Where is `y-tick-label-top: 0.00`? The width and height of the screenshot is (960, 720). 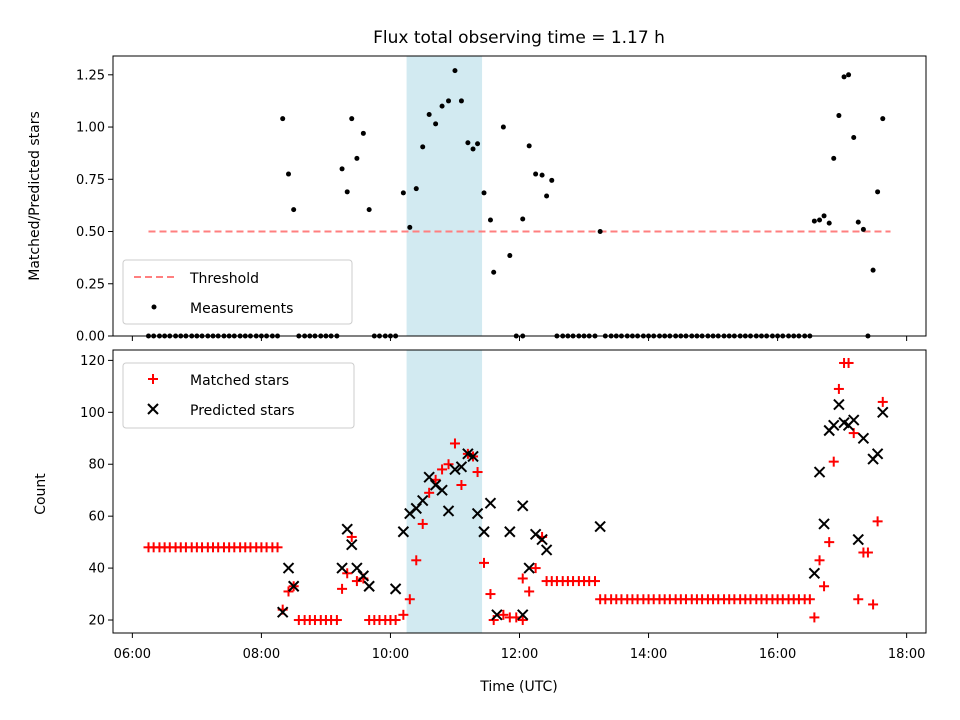
y-tick-label-top: 0.00 is located at coordinates (90, 337).